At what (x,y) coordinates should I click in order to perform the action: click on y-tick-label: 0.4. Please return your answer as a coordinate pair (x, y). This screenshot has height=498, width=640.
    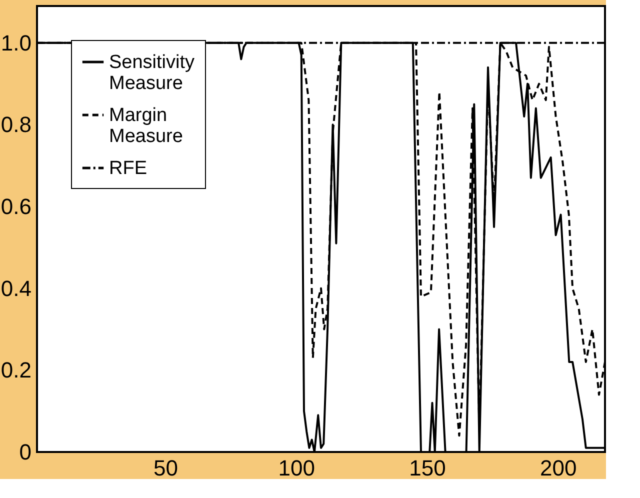
    Looking at the image, I should click on (16, 288).